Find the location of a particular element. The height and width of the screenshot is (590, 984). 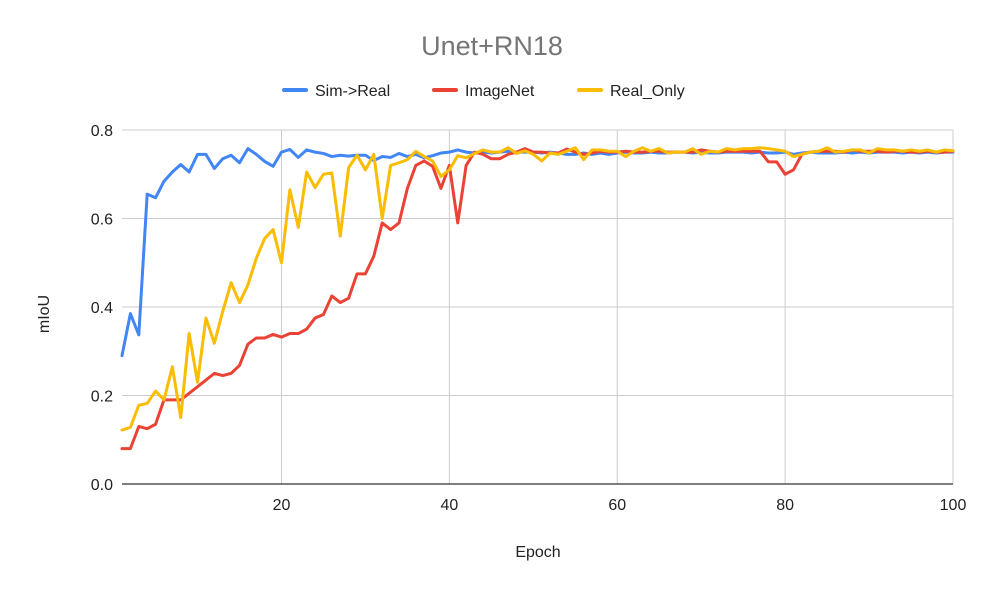

x-tick-label: 40 is located at coordinates (449, 505).